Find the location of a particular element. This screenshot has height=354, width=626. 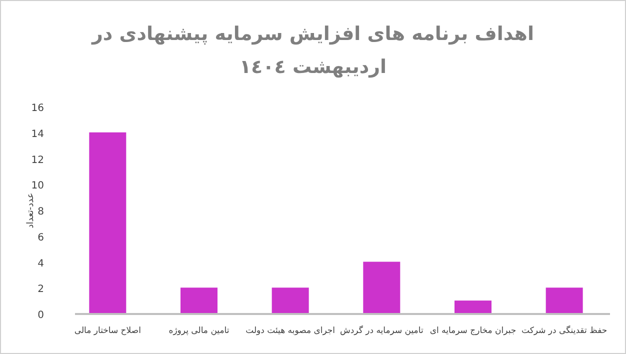

y-tick-label: 0 is located at coordinates (41, 315).